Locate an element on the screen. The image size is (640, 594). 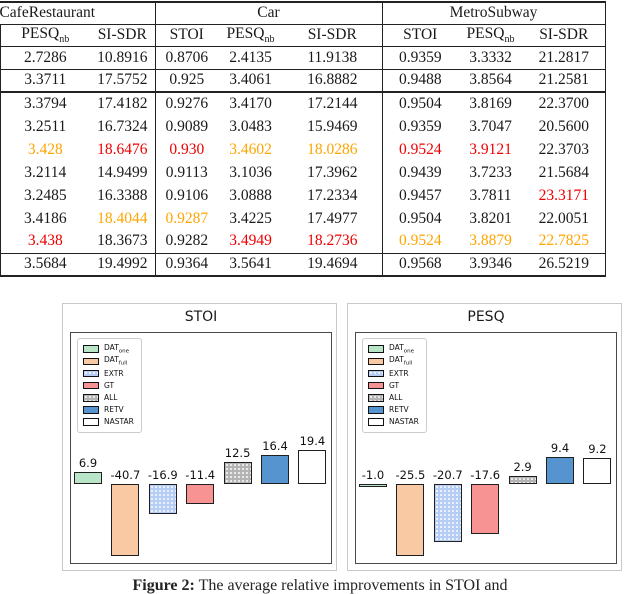
bar-value-label: 2.9 is located at coordinates (522, 466).